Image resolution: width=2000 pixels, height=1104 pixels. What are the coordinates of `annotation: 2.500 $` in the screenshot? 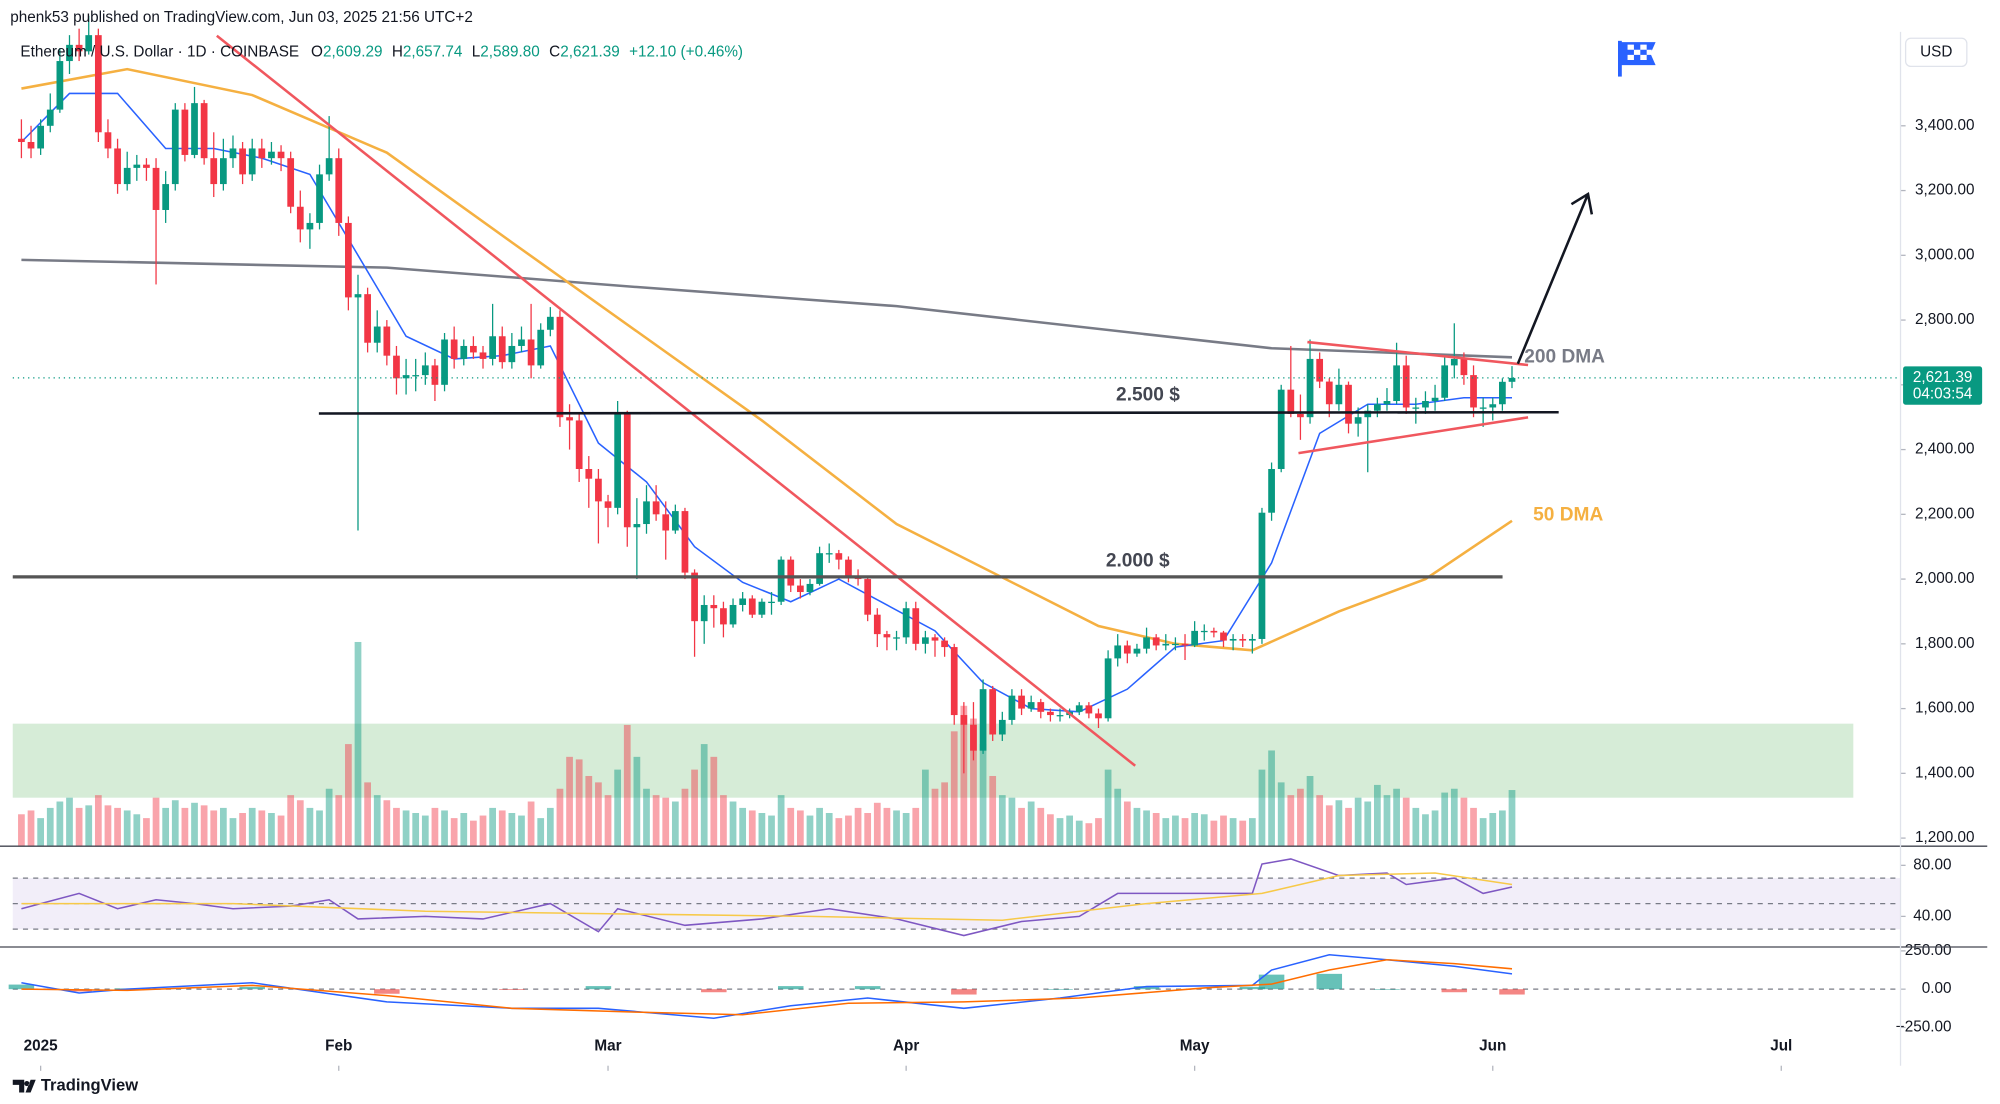 It's located at (1148, 395).